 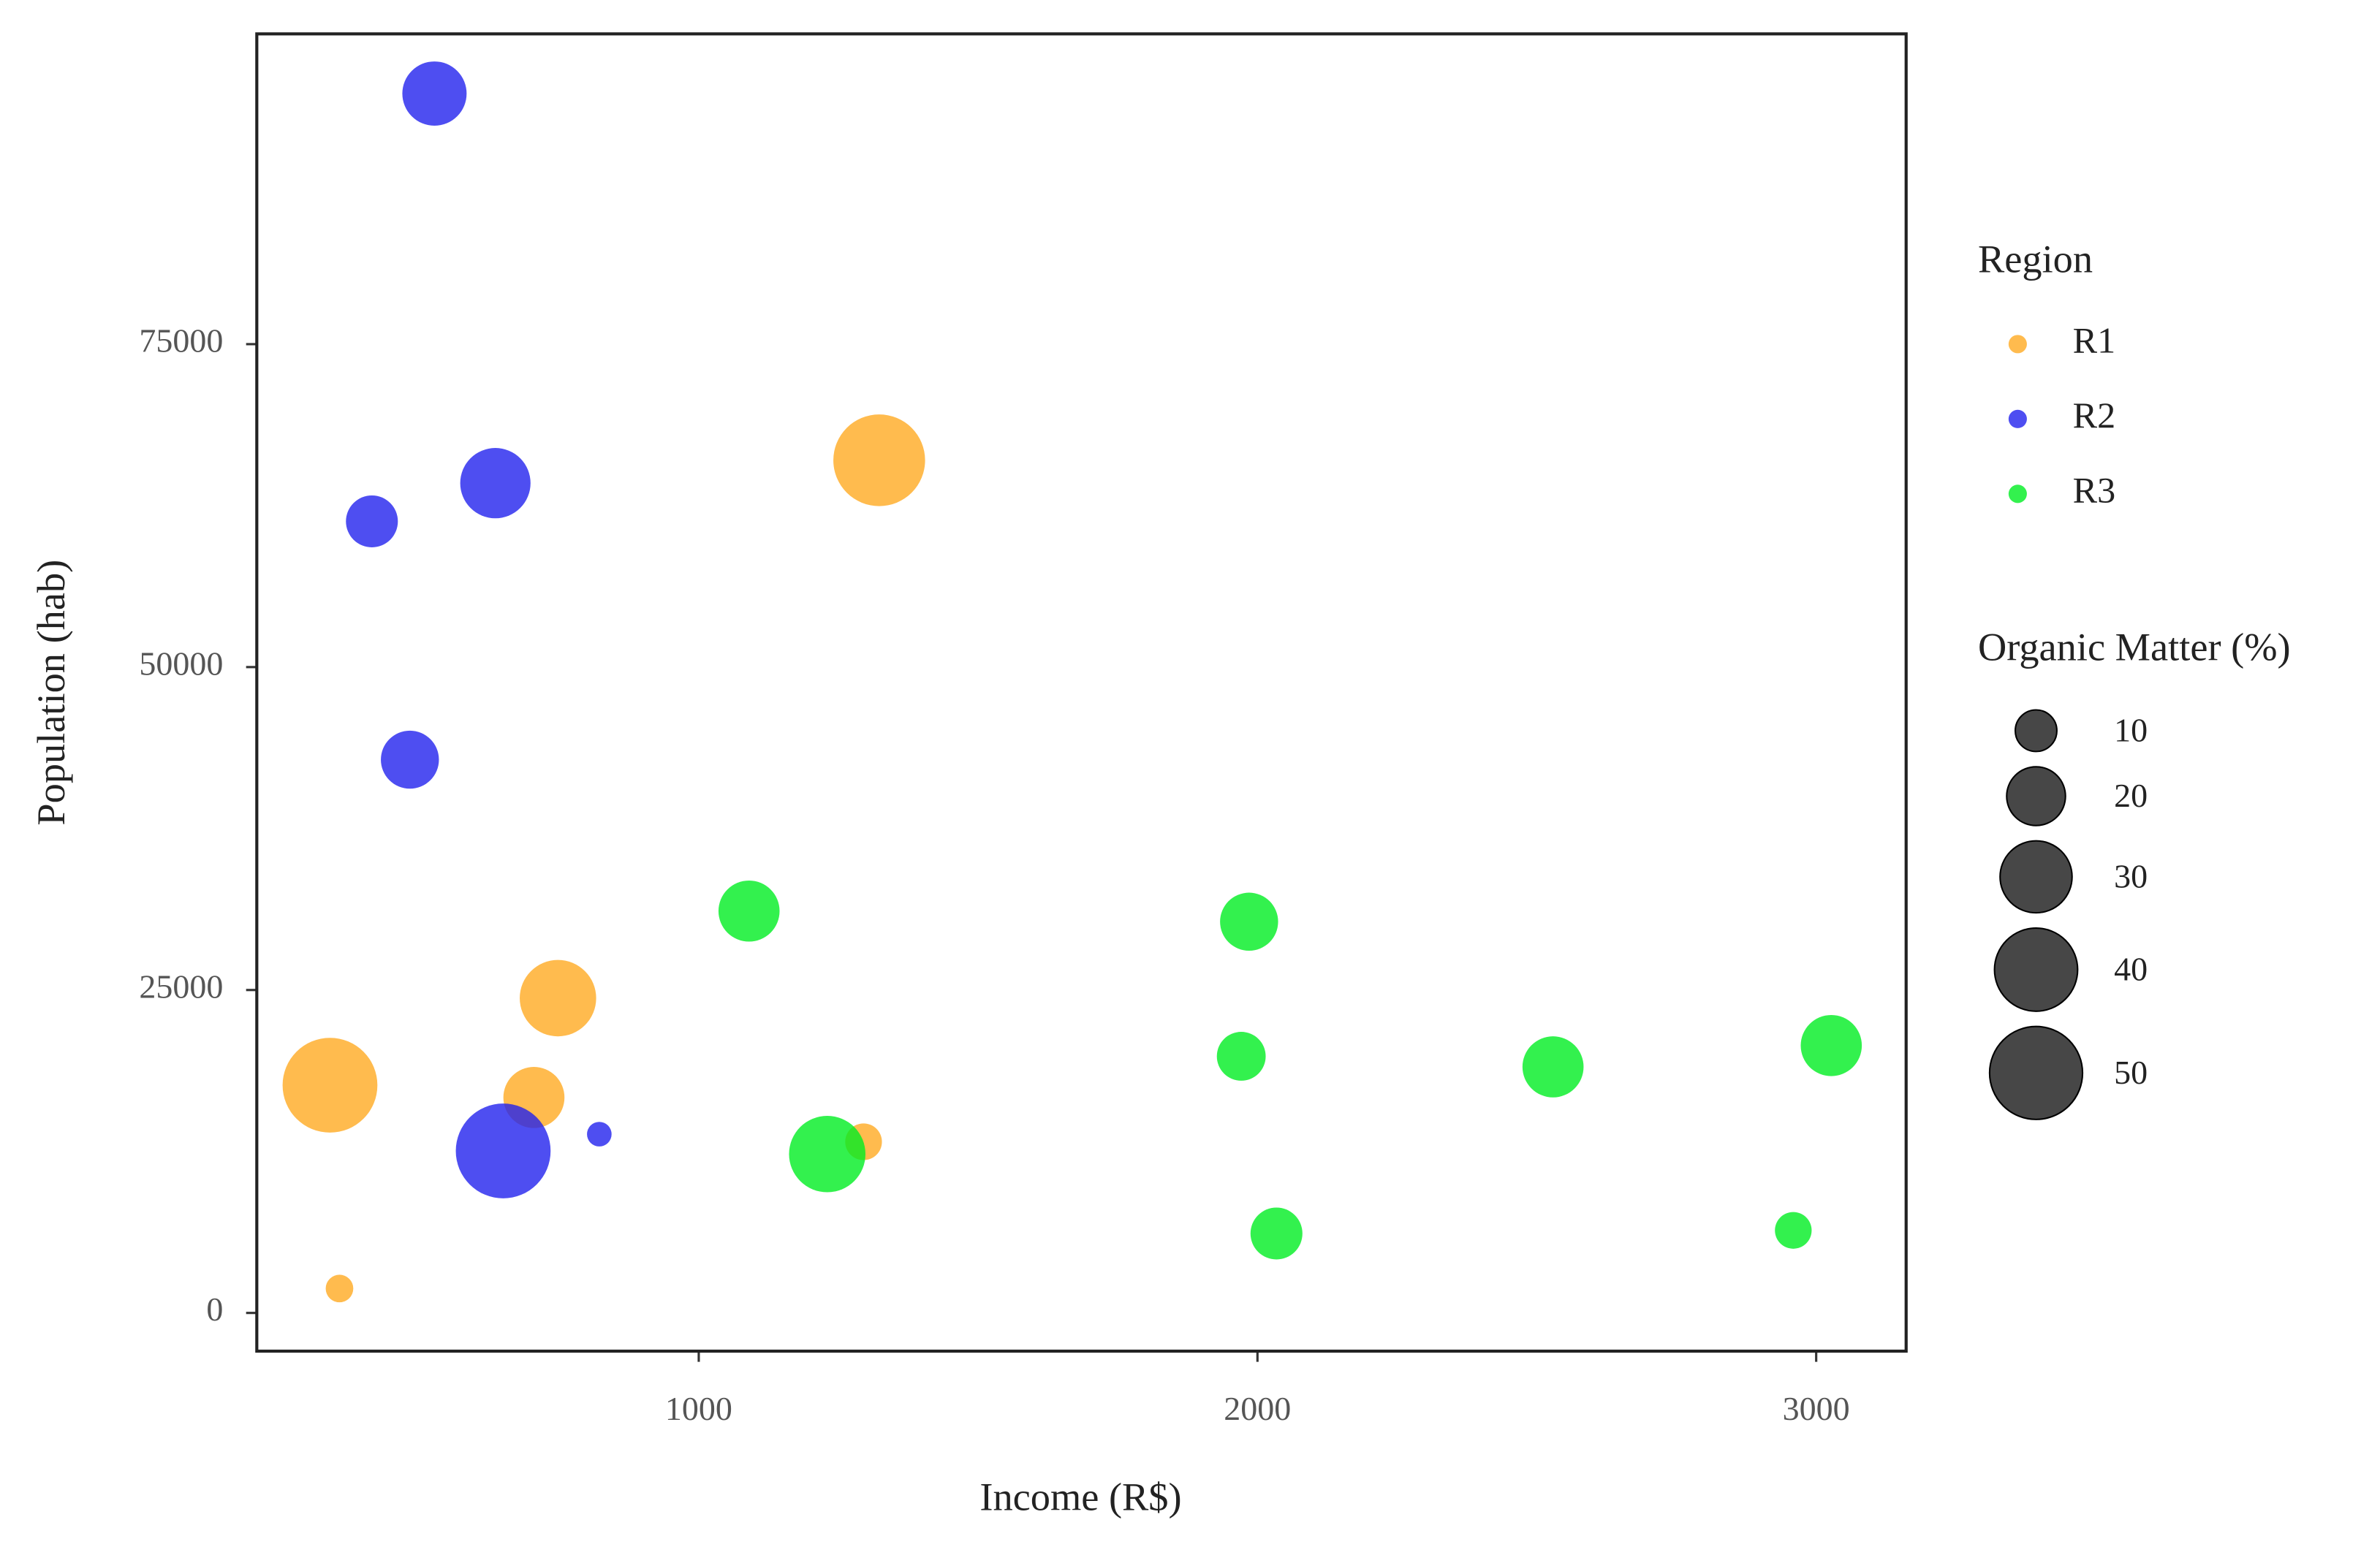 I want to click on y-tick-label: 50000, so click(x=181, y=663).